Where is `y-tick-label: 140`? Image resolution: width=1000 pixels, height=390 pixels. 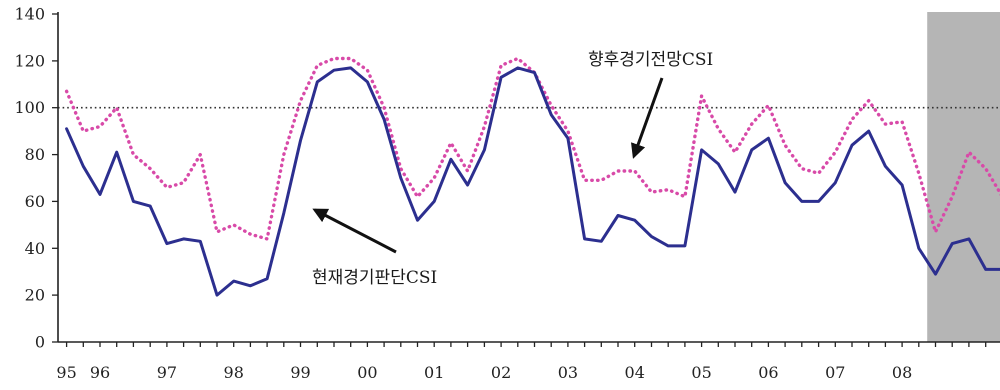
y-tick-label: 140 is located at coordinates (29, 14).